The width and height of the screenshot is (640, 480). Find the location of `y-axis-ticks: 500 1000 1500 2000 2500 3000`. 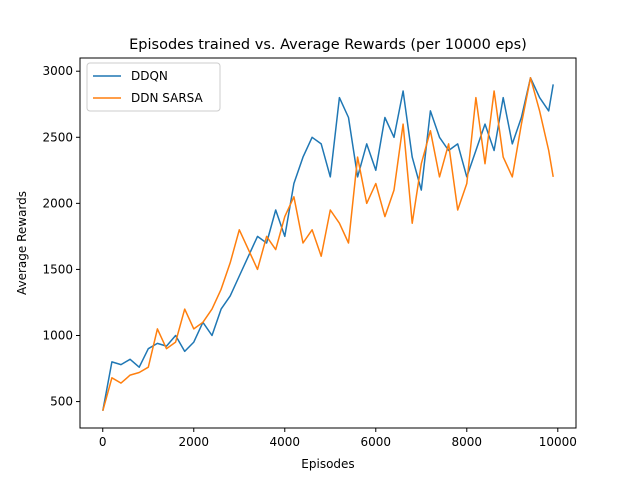

y-axis-ticks: 500 1000 1500 2000 2500 3000 is located at coordinates (61, 236).